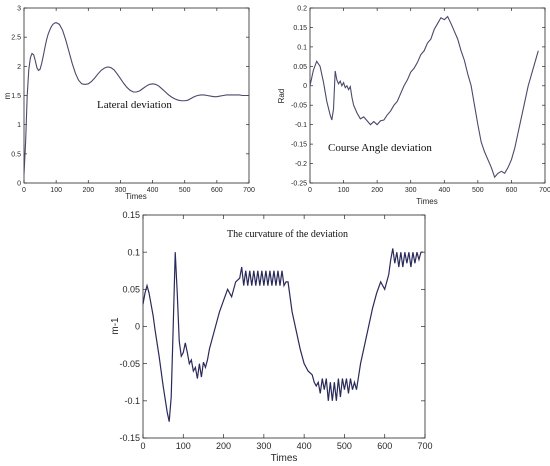 This screenshot has width=550, height=466. I want to click on y-tick-label: 1.5, so click(16, 96).